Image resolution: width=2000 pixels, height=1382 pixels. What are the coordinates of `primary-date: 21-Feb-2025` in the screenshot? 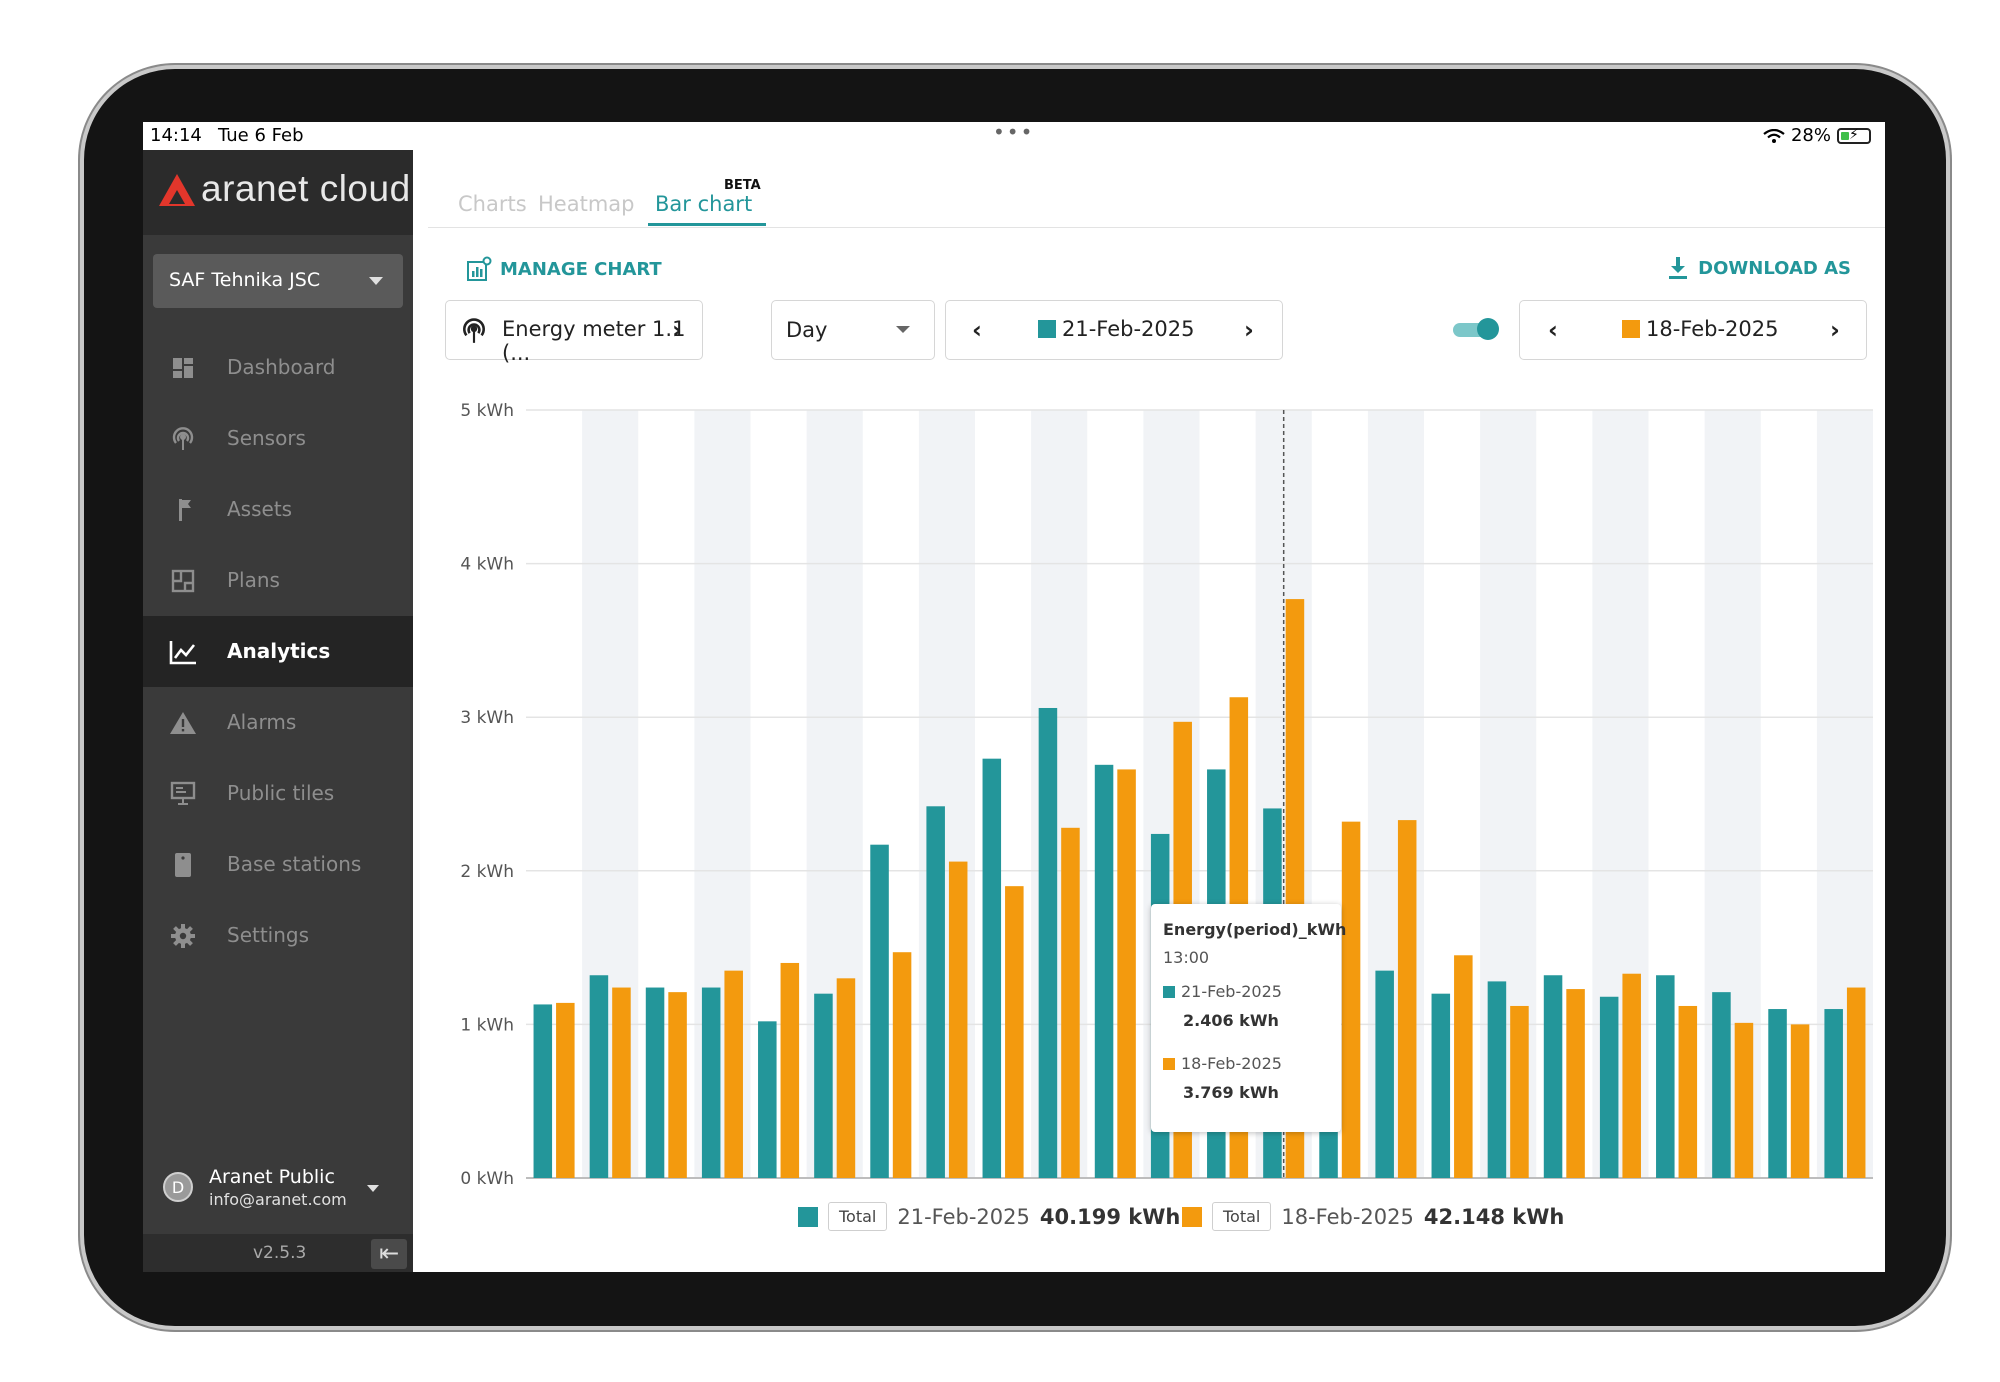 It's located at (1116, 329).